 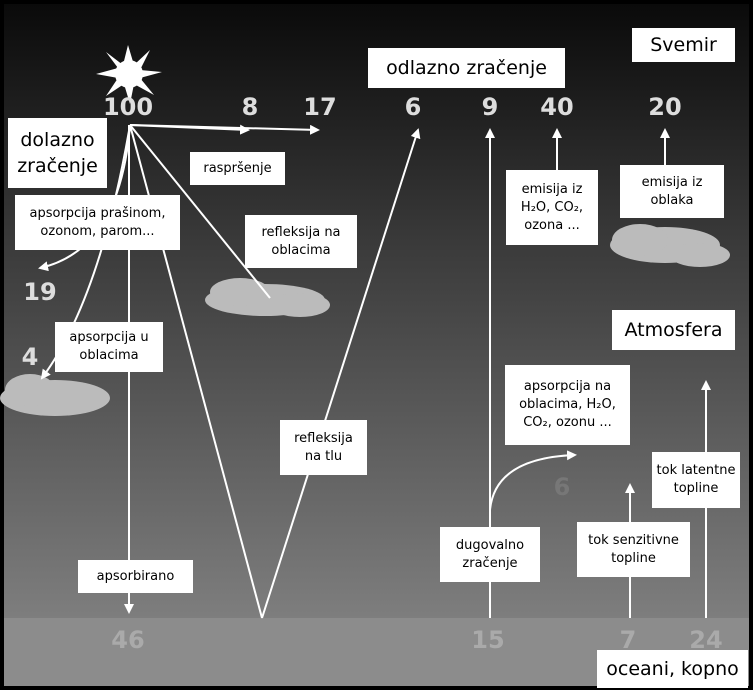 What do you see at coordinates (665, 107) in the screenshot?
I see `flux-value: 20` at bounding box center [665, 107].